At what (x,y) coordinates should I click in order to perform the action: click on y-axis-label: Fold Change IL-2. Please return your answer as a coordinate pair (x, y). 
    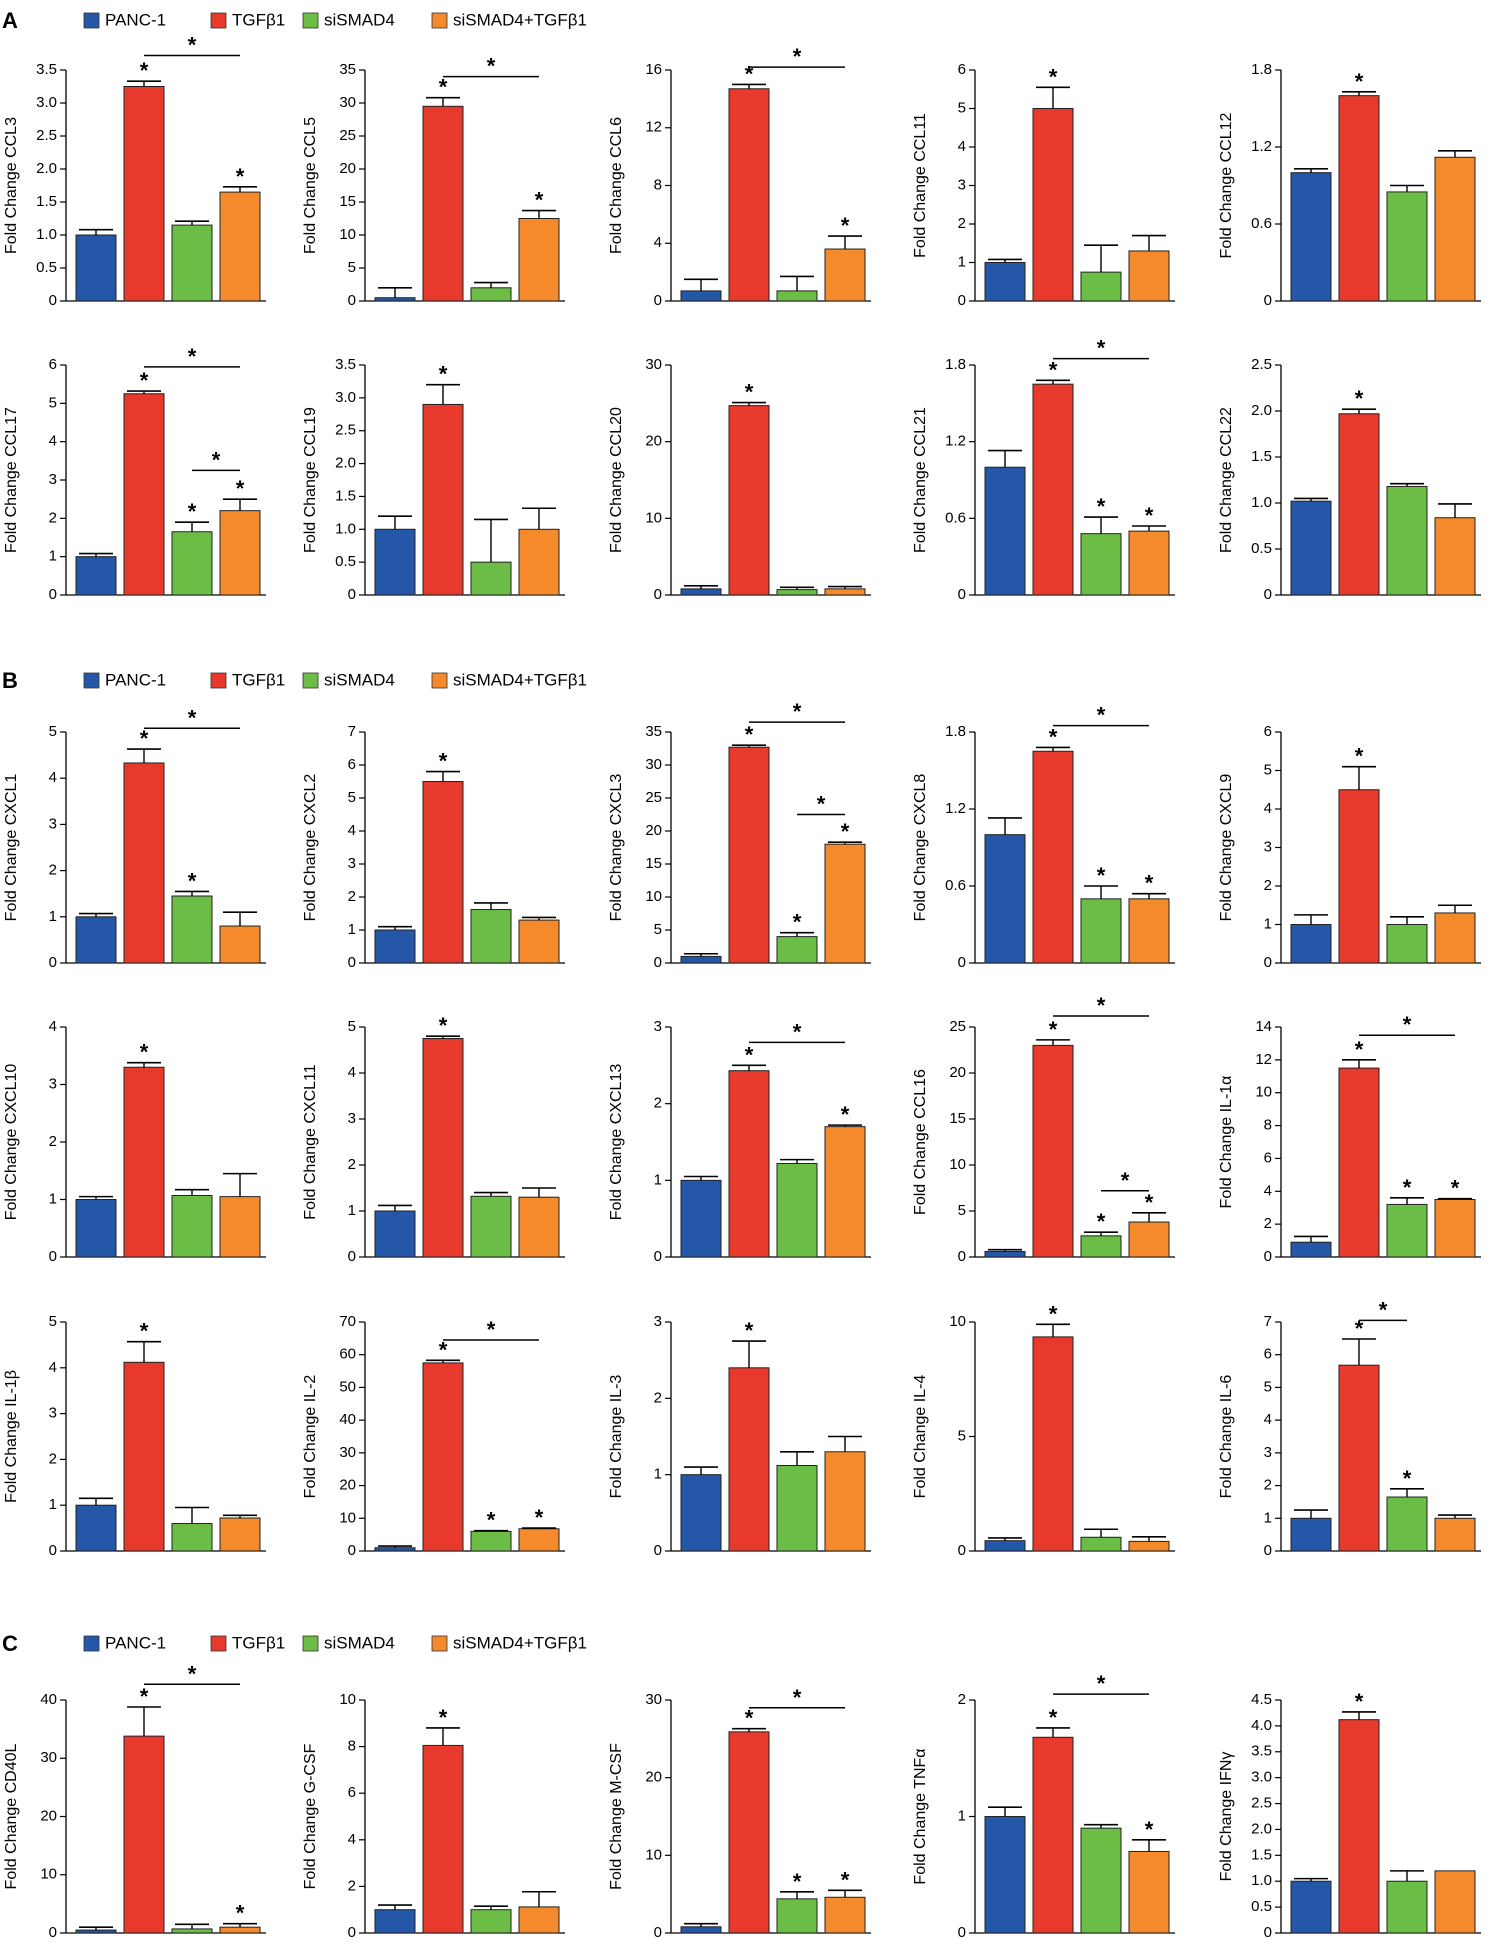
    Looking at the image, I should click on (310, 1437).